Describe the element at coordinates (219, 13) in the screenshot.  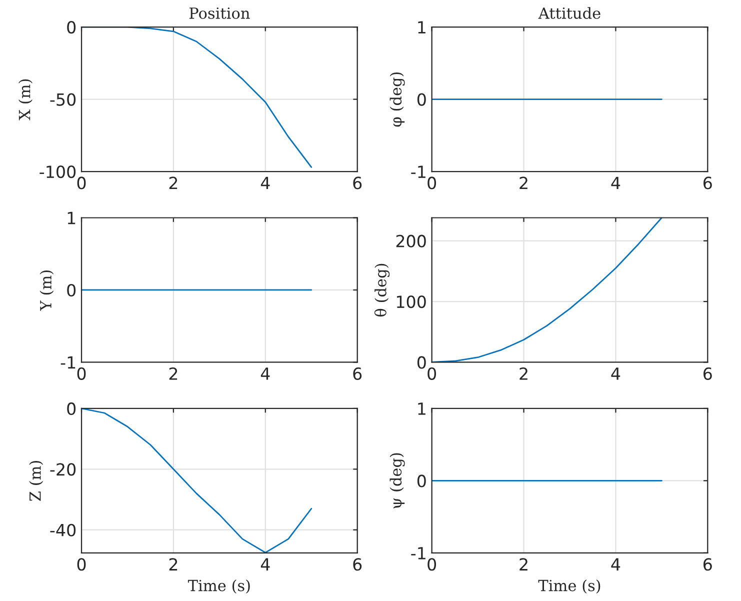
I see `chart-title: Position` at that location.